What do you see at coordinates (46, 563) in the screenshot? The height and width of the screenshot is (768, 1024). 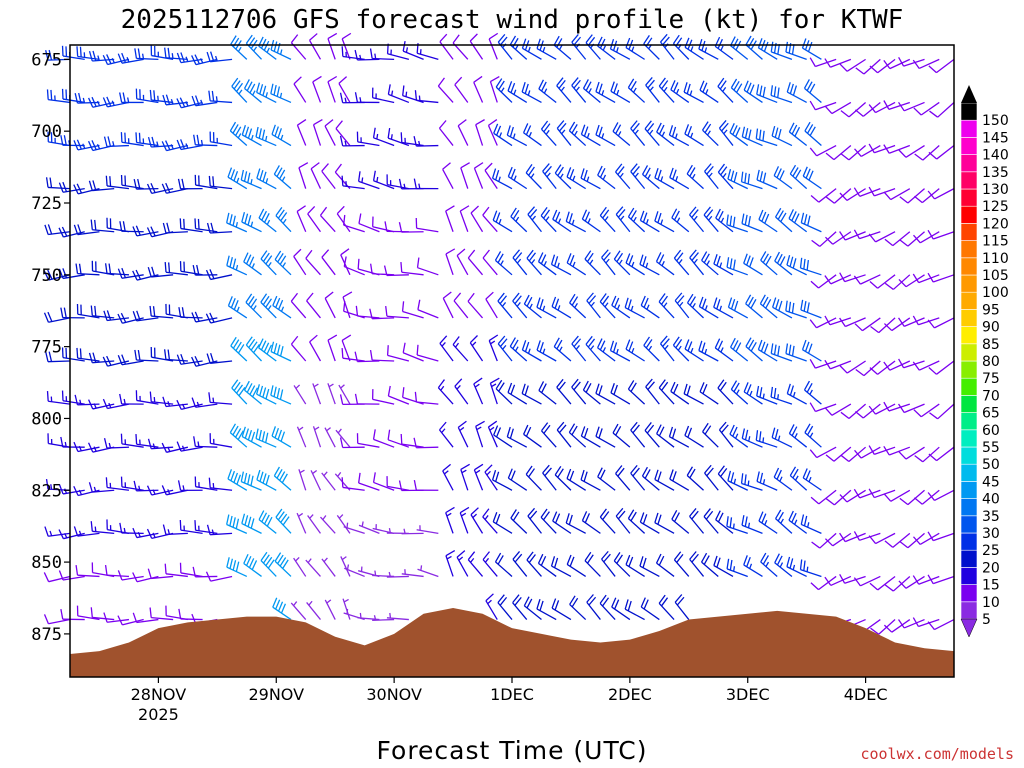 I see `y-tick-label: 850` at bounding box center [46, 563].